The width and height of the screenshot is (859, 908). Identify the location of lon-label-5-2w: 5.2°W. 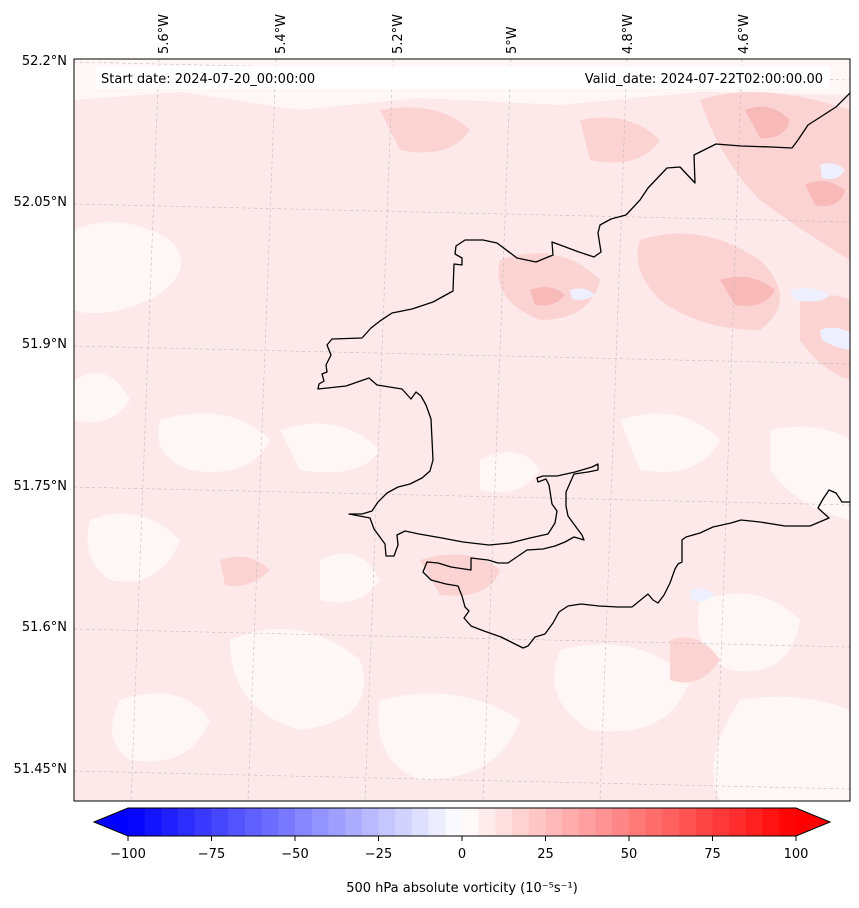
(398, 34).